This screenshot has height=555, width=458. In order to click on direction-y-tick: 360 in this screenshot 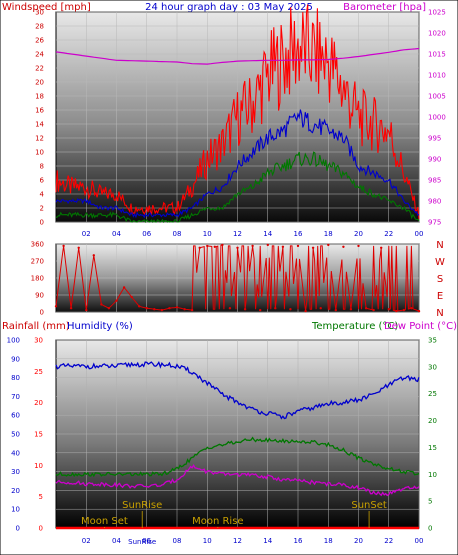, I will do `click(37, 245)`.